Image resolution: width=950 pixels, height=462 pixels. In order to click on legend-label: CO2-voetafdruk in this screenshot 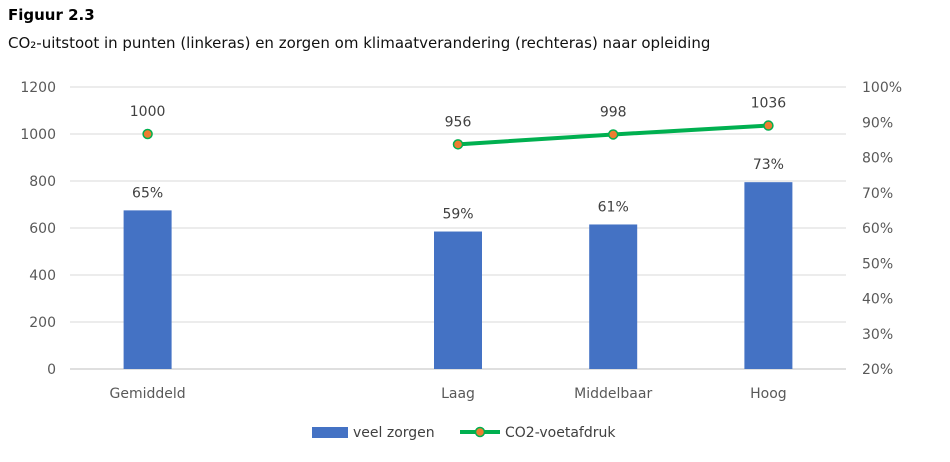, I will do `click(560, 433)`.